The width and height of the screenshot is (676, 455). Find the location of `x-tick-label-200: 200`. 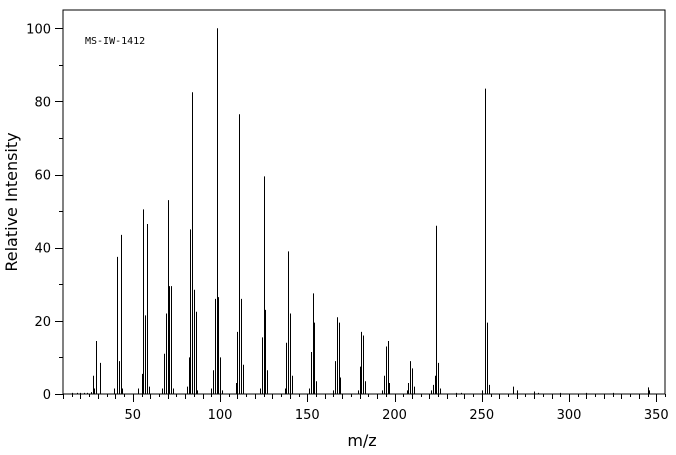

x-tick-label-200: 200 is located at coordinates (394, 415).